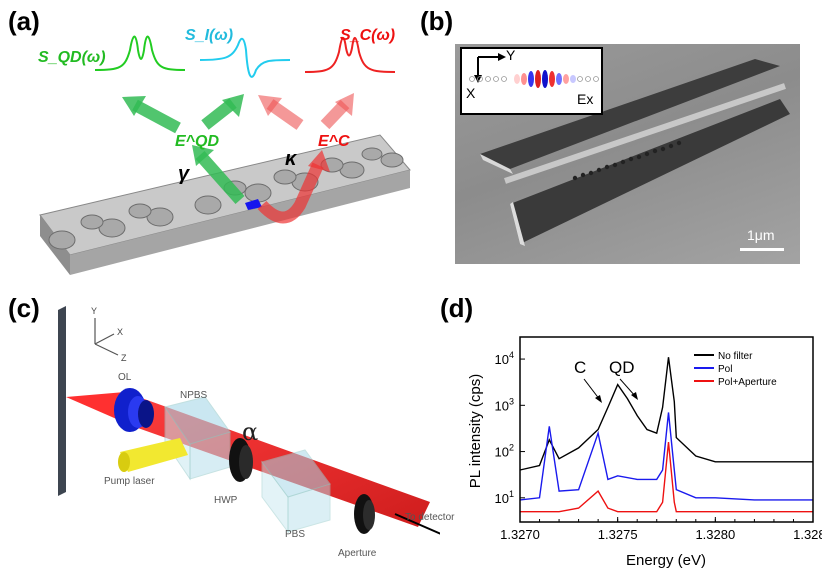 This screenshot has height=572, width=830. What do you see at coordinates (106, 349) in the screenshot?
I see `axis-z` at bounding box center [106, 349].